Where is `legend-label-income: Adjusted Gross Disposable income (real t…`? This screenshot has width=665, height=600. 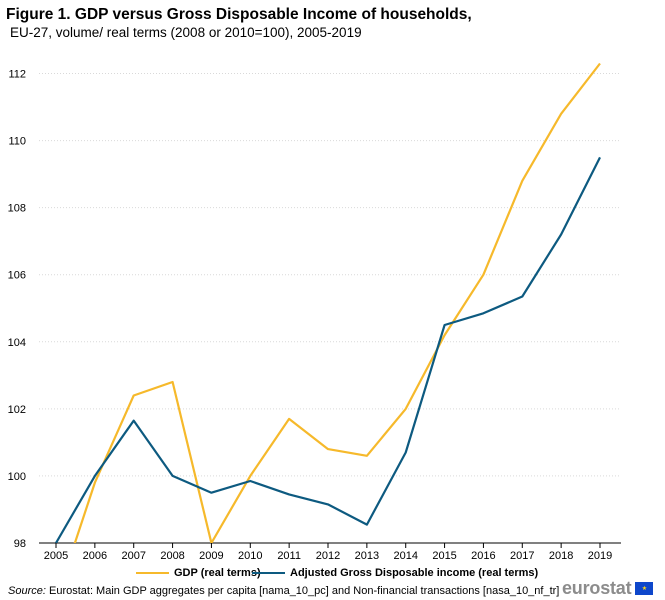
legend-label-income: Adjusted Gross Disposable income (real t… is located at coordinates (414, 573).